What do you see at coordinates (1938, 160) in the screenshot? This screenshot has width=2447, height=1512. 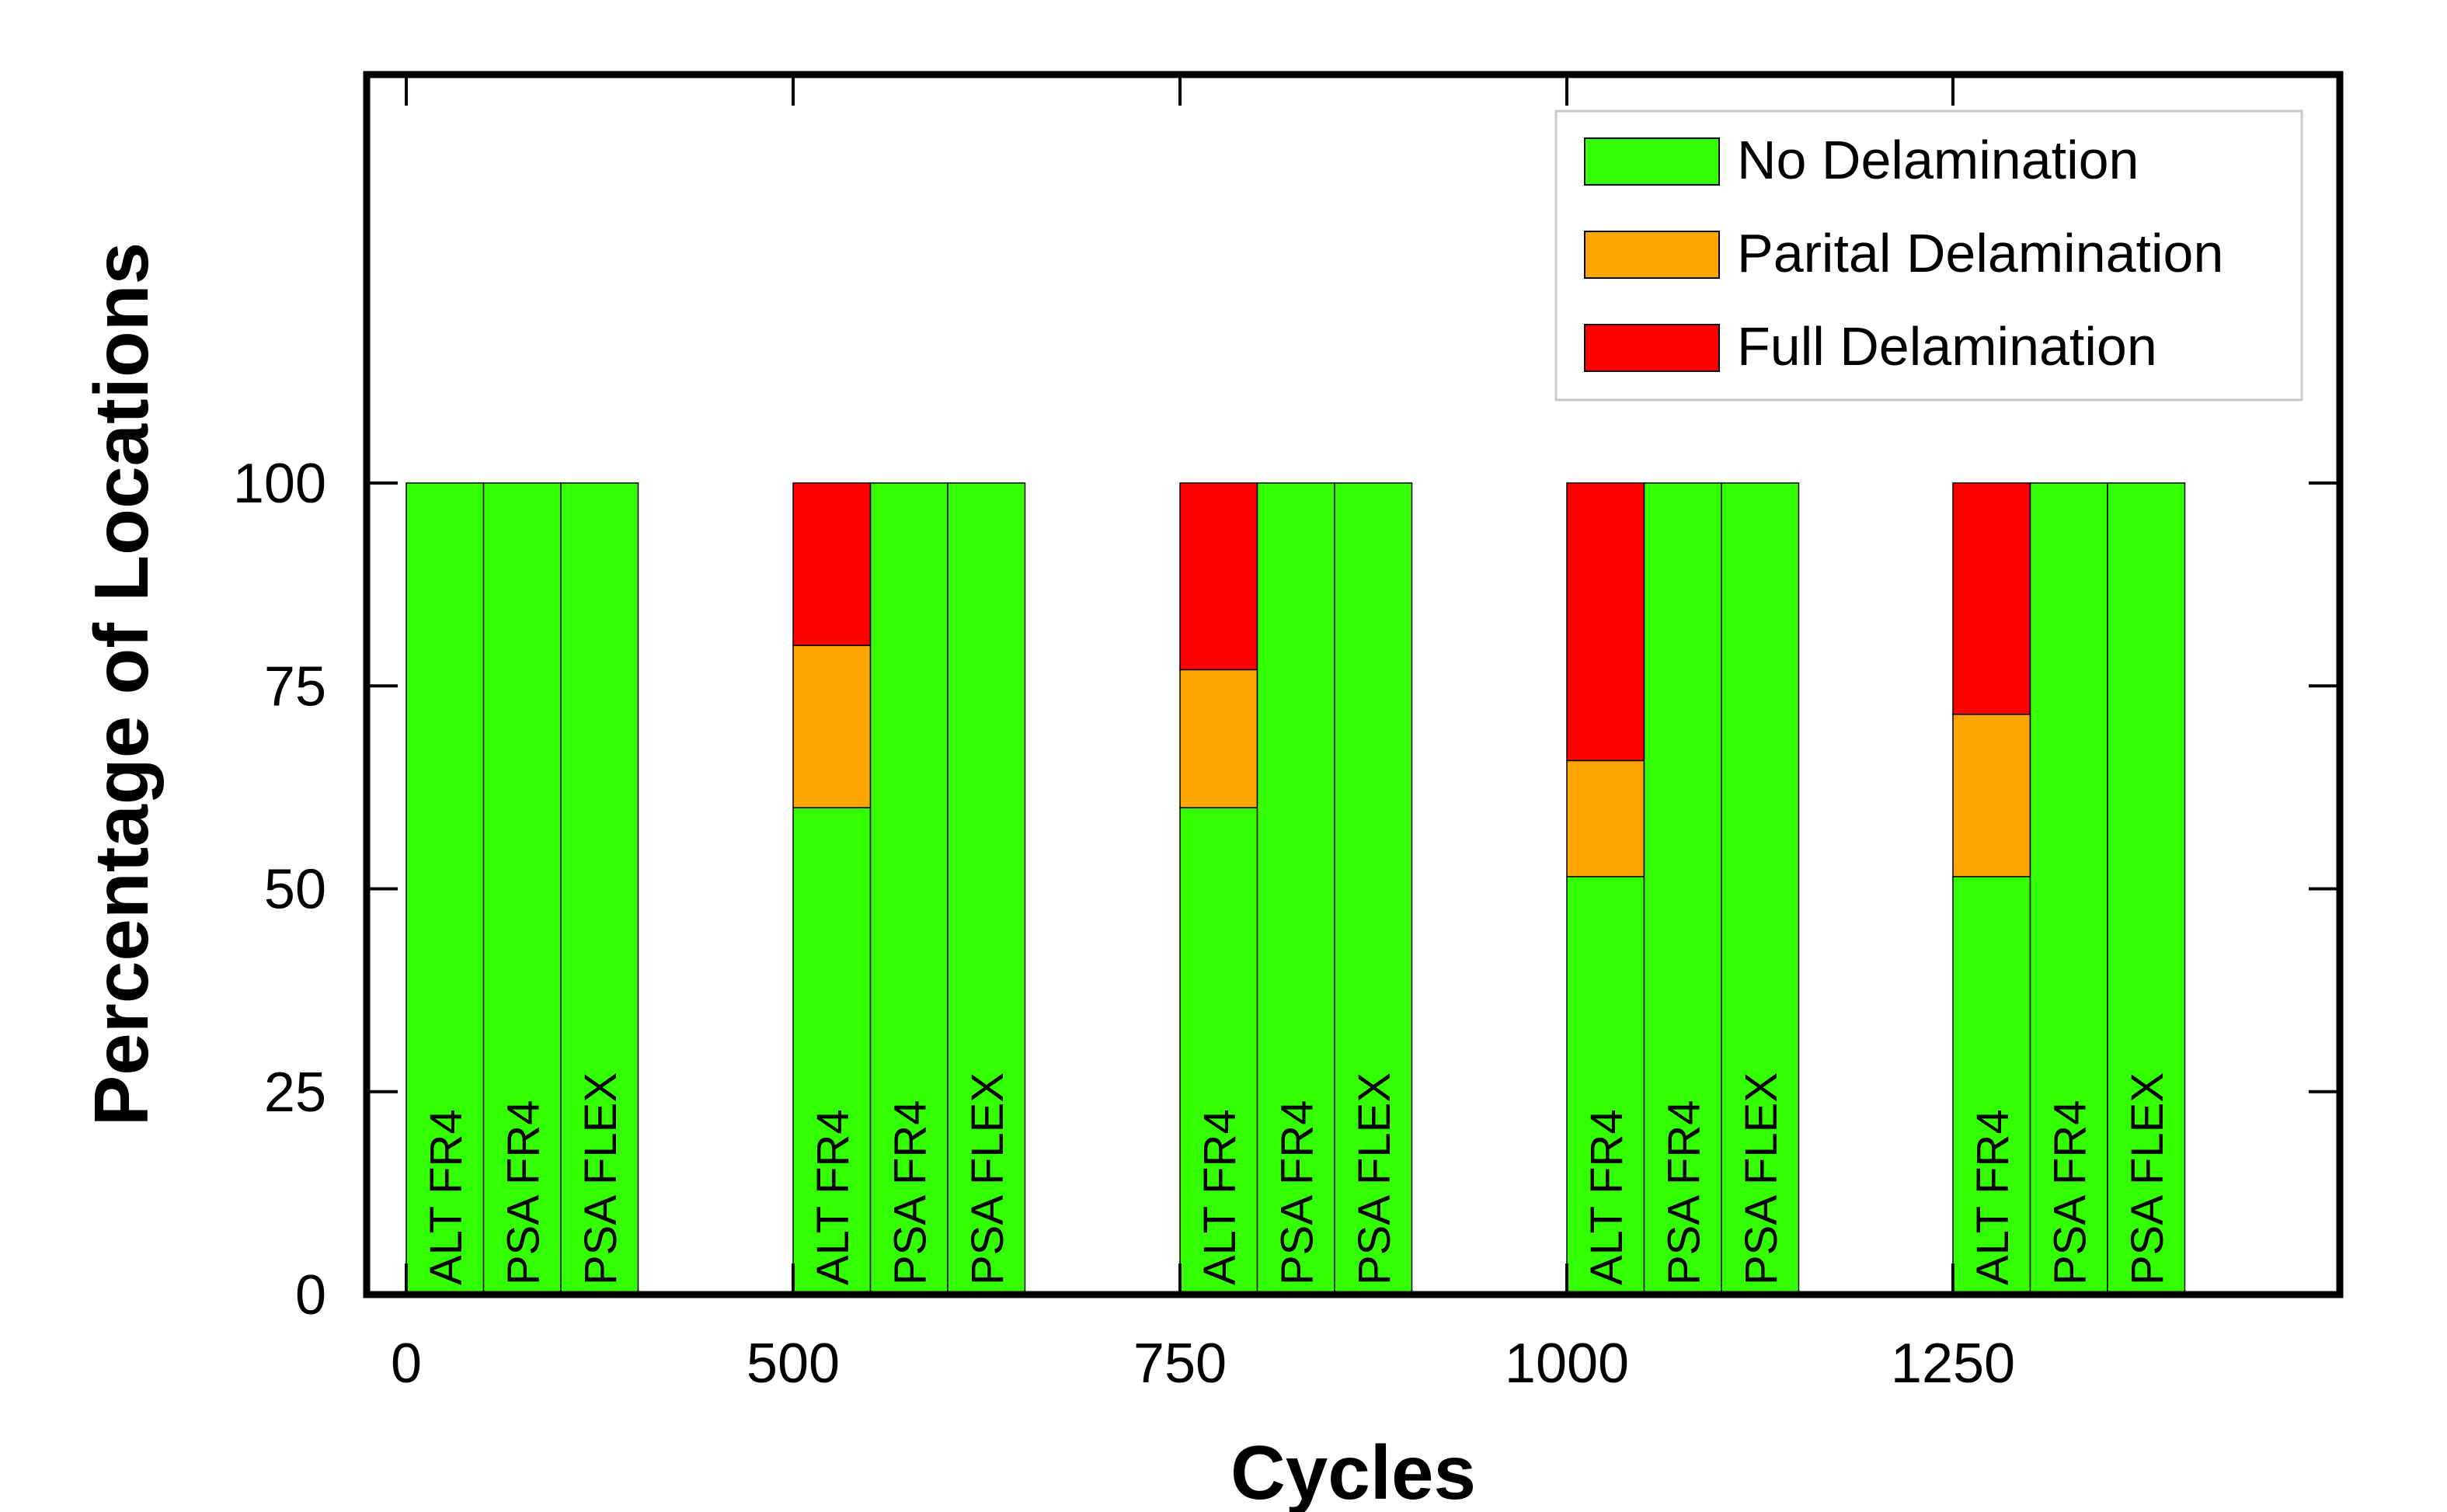 I see `legend-label-no: No Delamination` at bounding box center [1938, 160].